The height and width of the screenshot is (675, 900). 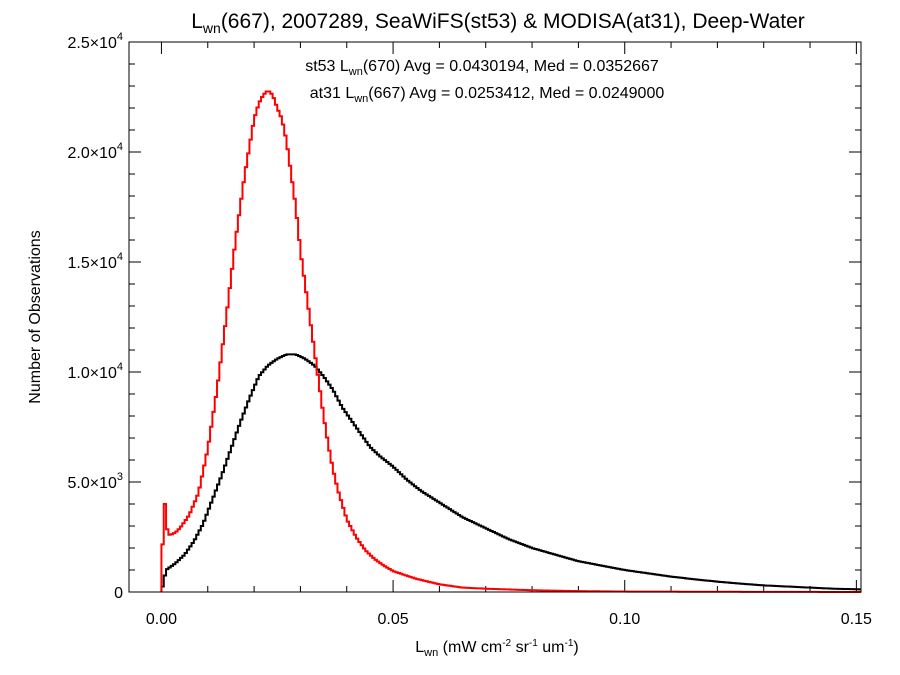 I want to click on y-tick-label: 0, so click(x=118, y=593).